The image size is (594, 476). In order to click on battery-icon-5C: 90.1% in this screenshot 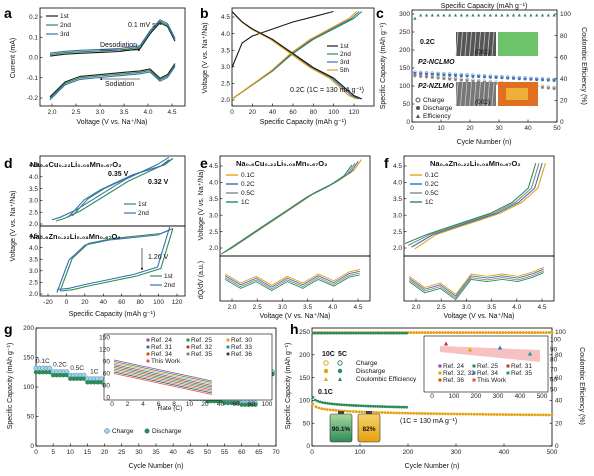, I will do `click(341, 427)`.